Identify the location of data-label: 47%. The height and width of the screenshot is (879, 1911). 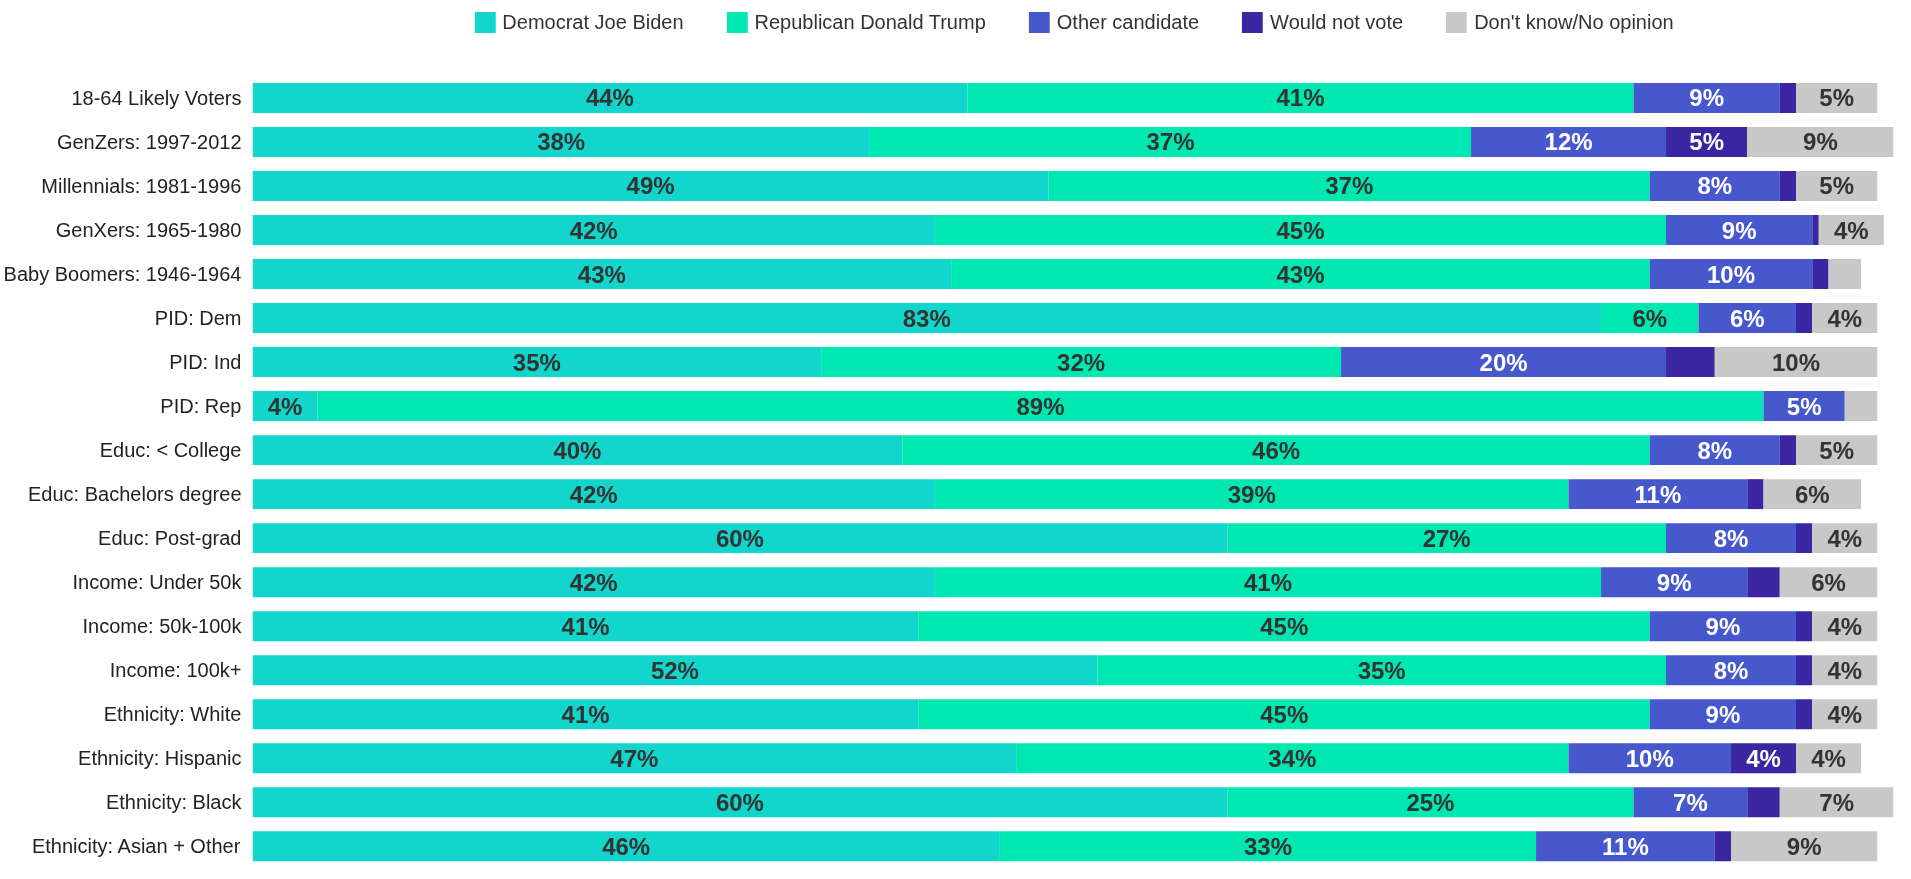
(634, 758).